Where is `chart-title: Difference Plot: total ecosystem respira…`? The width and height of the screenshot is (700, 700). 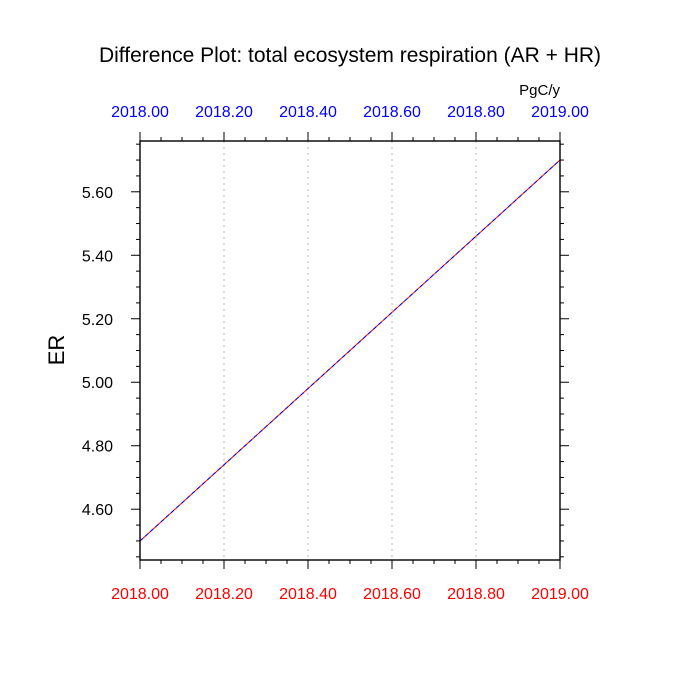 chart-title: Difference Plot: total ecosystem respira… is located at coordinates (350, 55).